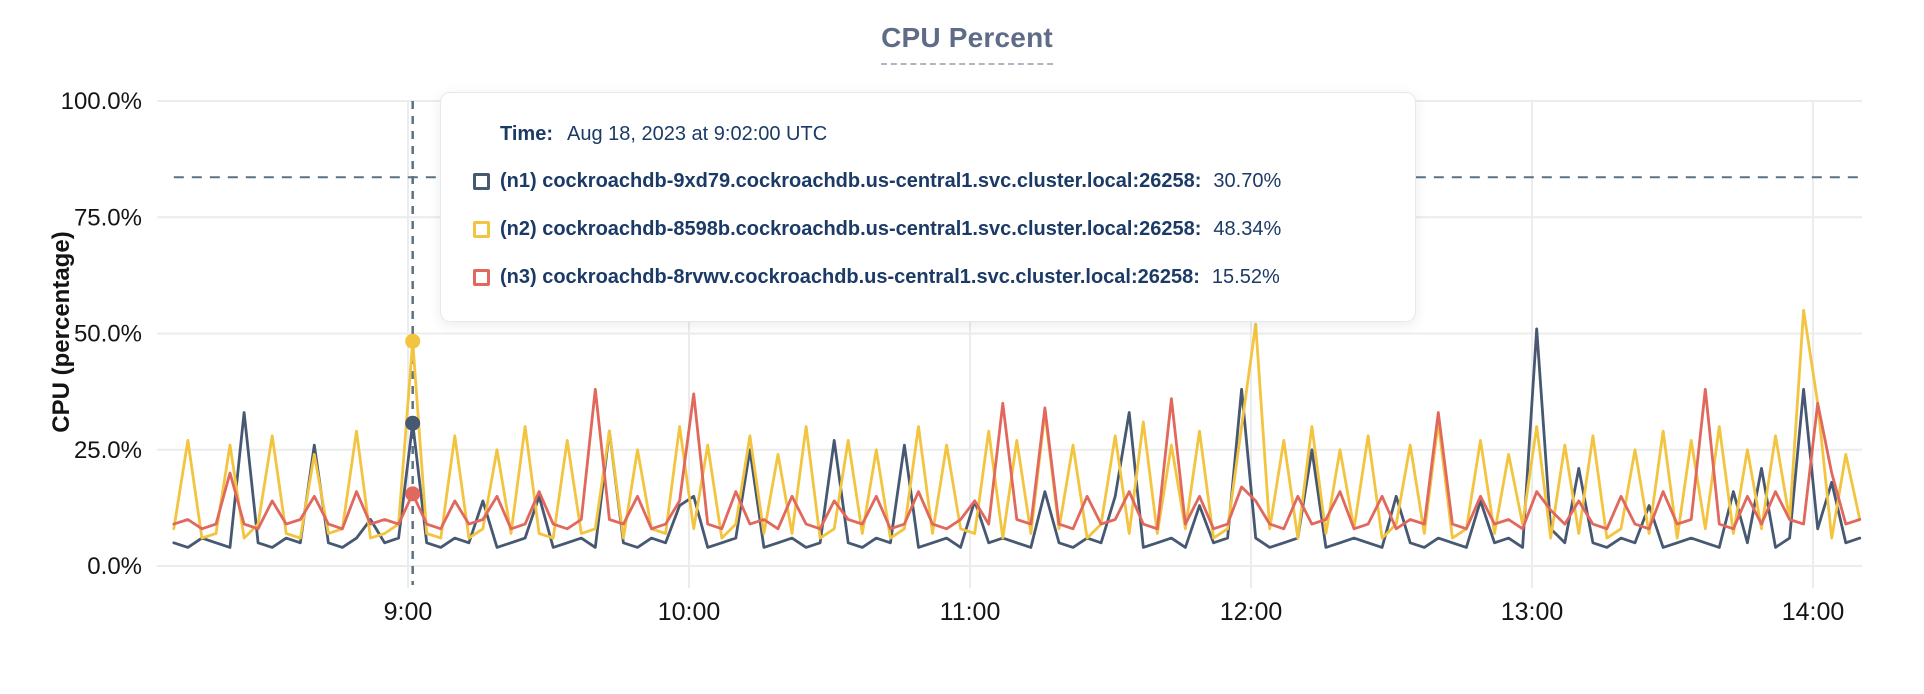 The image size is (1924, 694). Describe the element at coordinates (1813, 612) in the screenshot. I see `x-axis-tick-label: 14:00` at that location.